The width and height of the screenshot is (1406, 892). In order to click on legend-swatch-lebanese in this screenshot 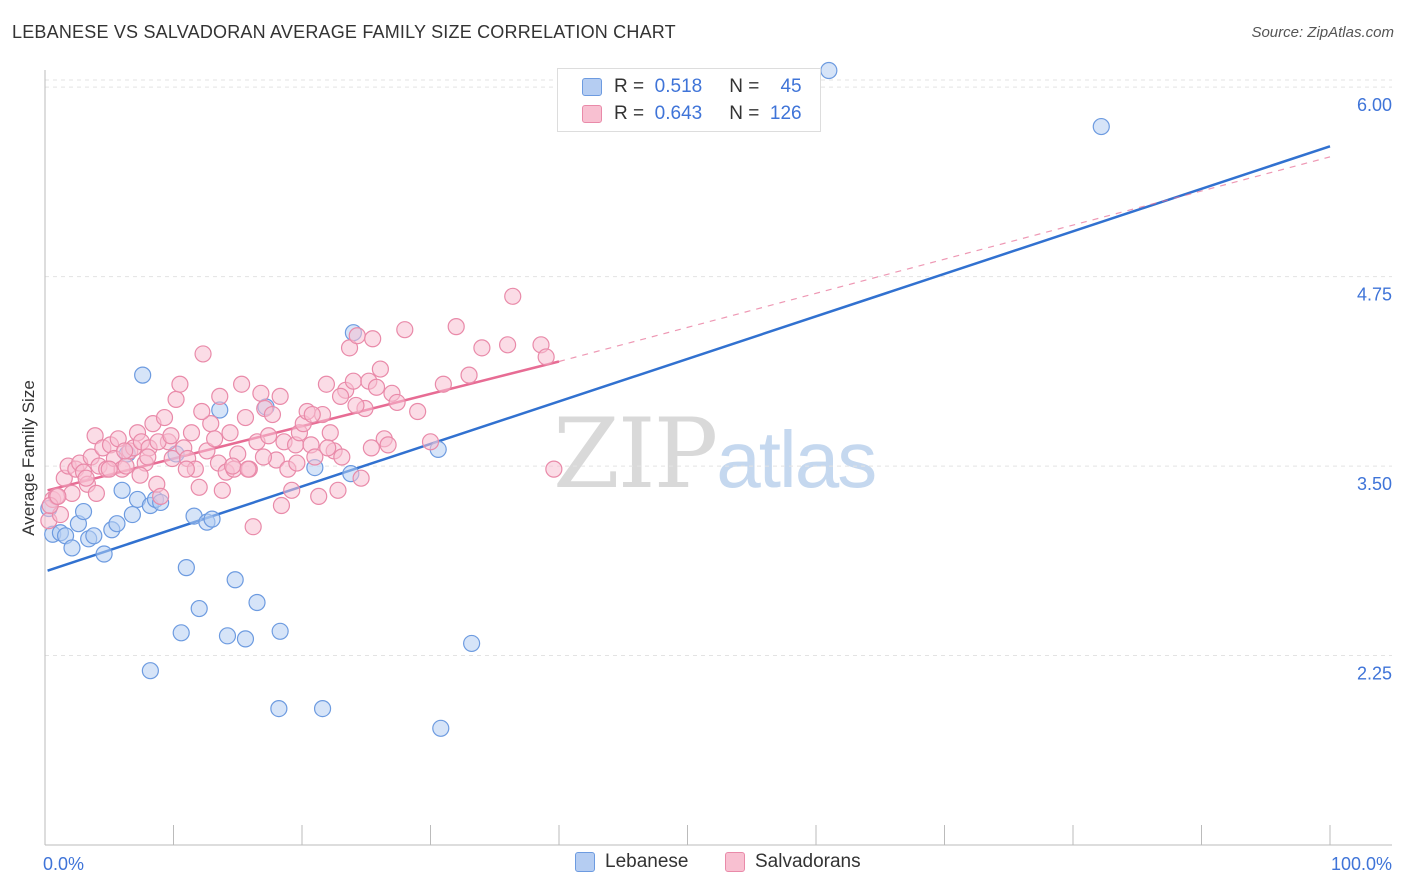, I will do `click(592, 87)`.